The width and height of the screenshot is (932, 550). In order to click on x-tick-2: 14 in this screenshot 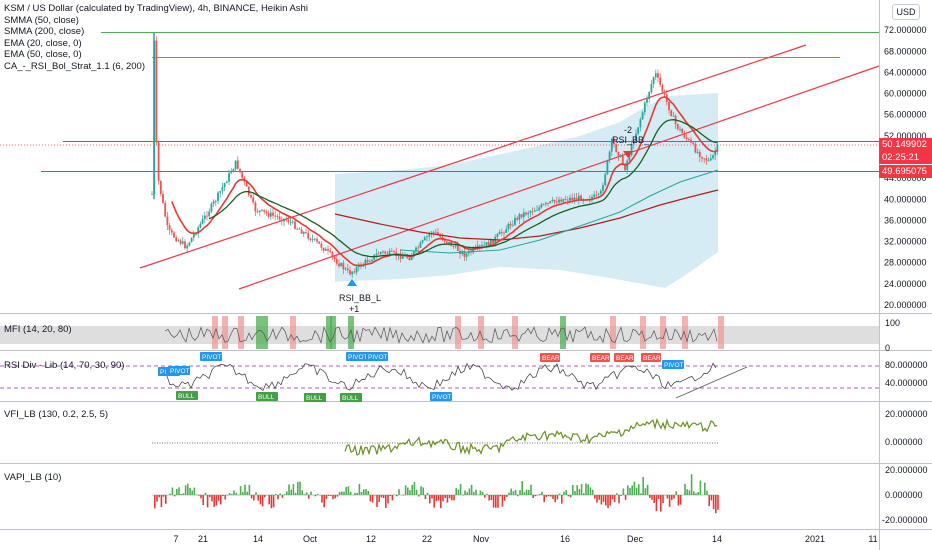, I will do `click(258, 539)`.